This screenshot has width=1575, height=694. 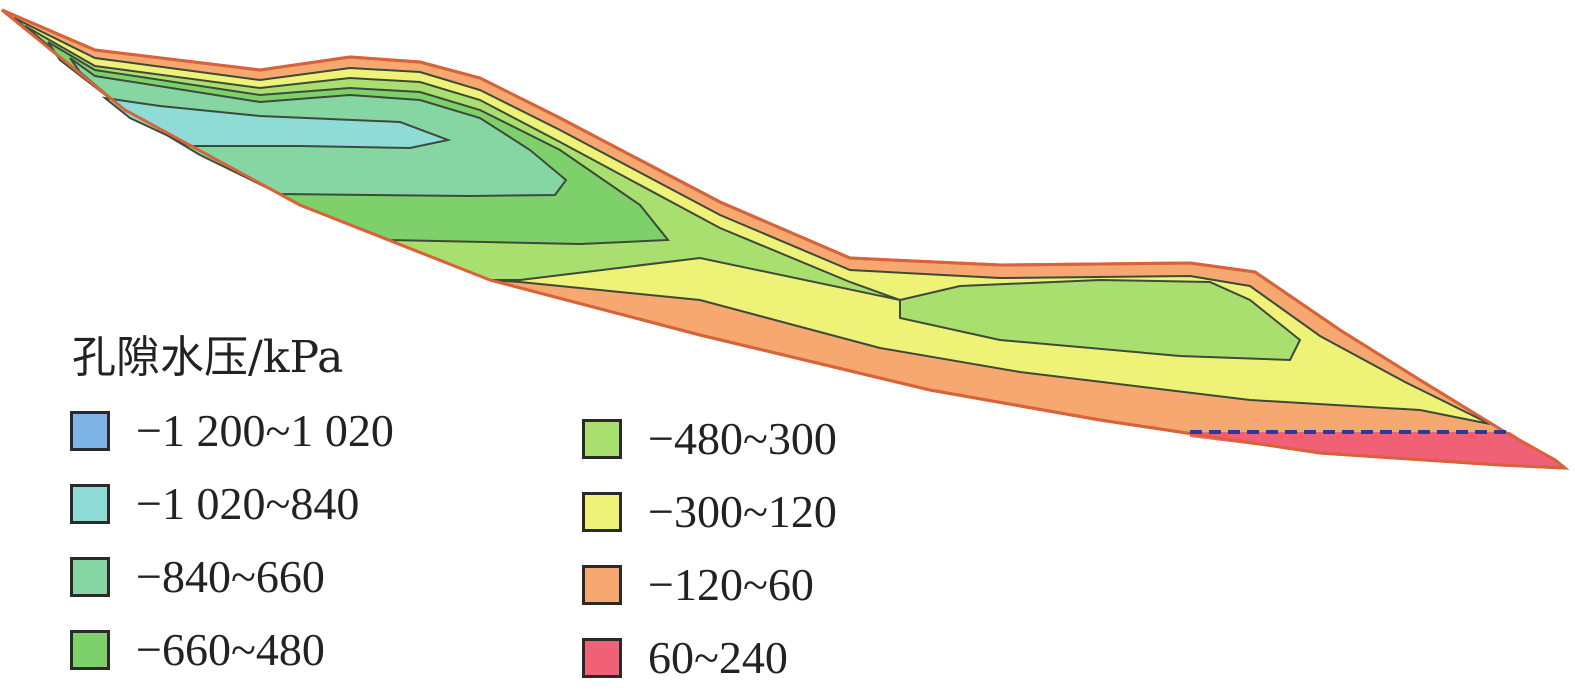 I want to click on legend-label: −840~660, so click(x=230, y=576).